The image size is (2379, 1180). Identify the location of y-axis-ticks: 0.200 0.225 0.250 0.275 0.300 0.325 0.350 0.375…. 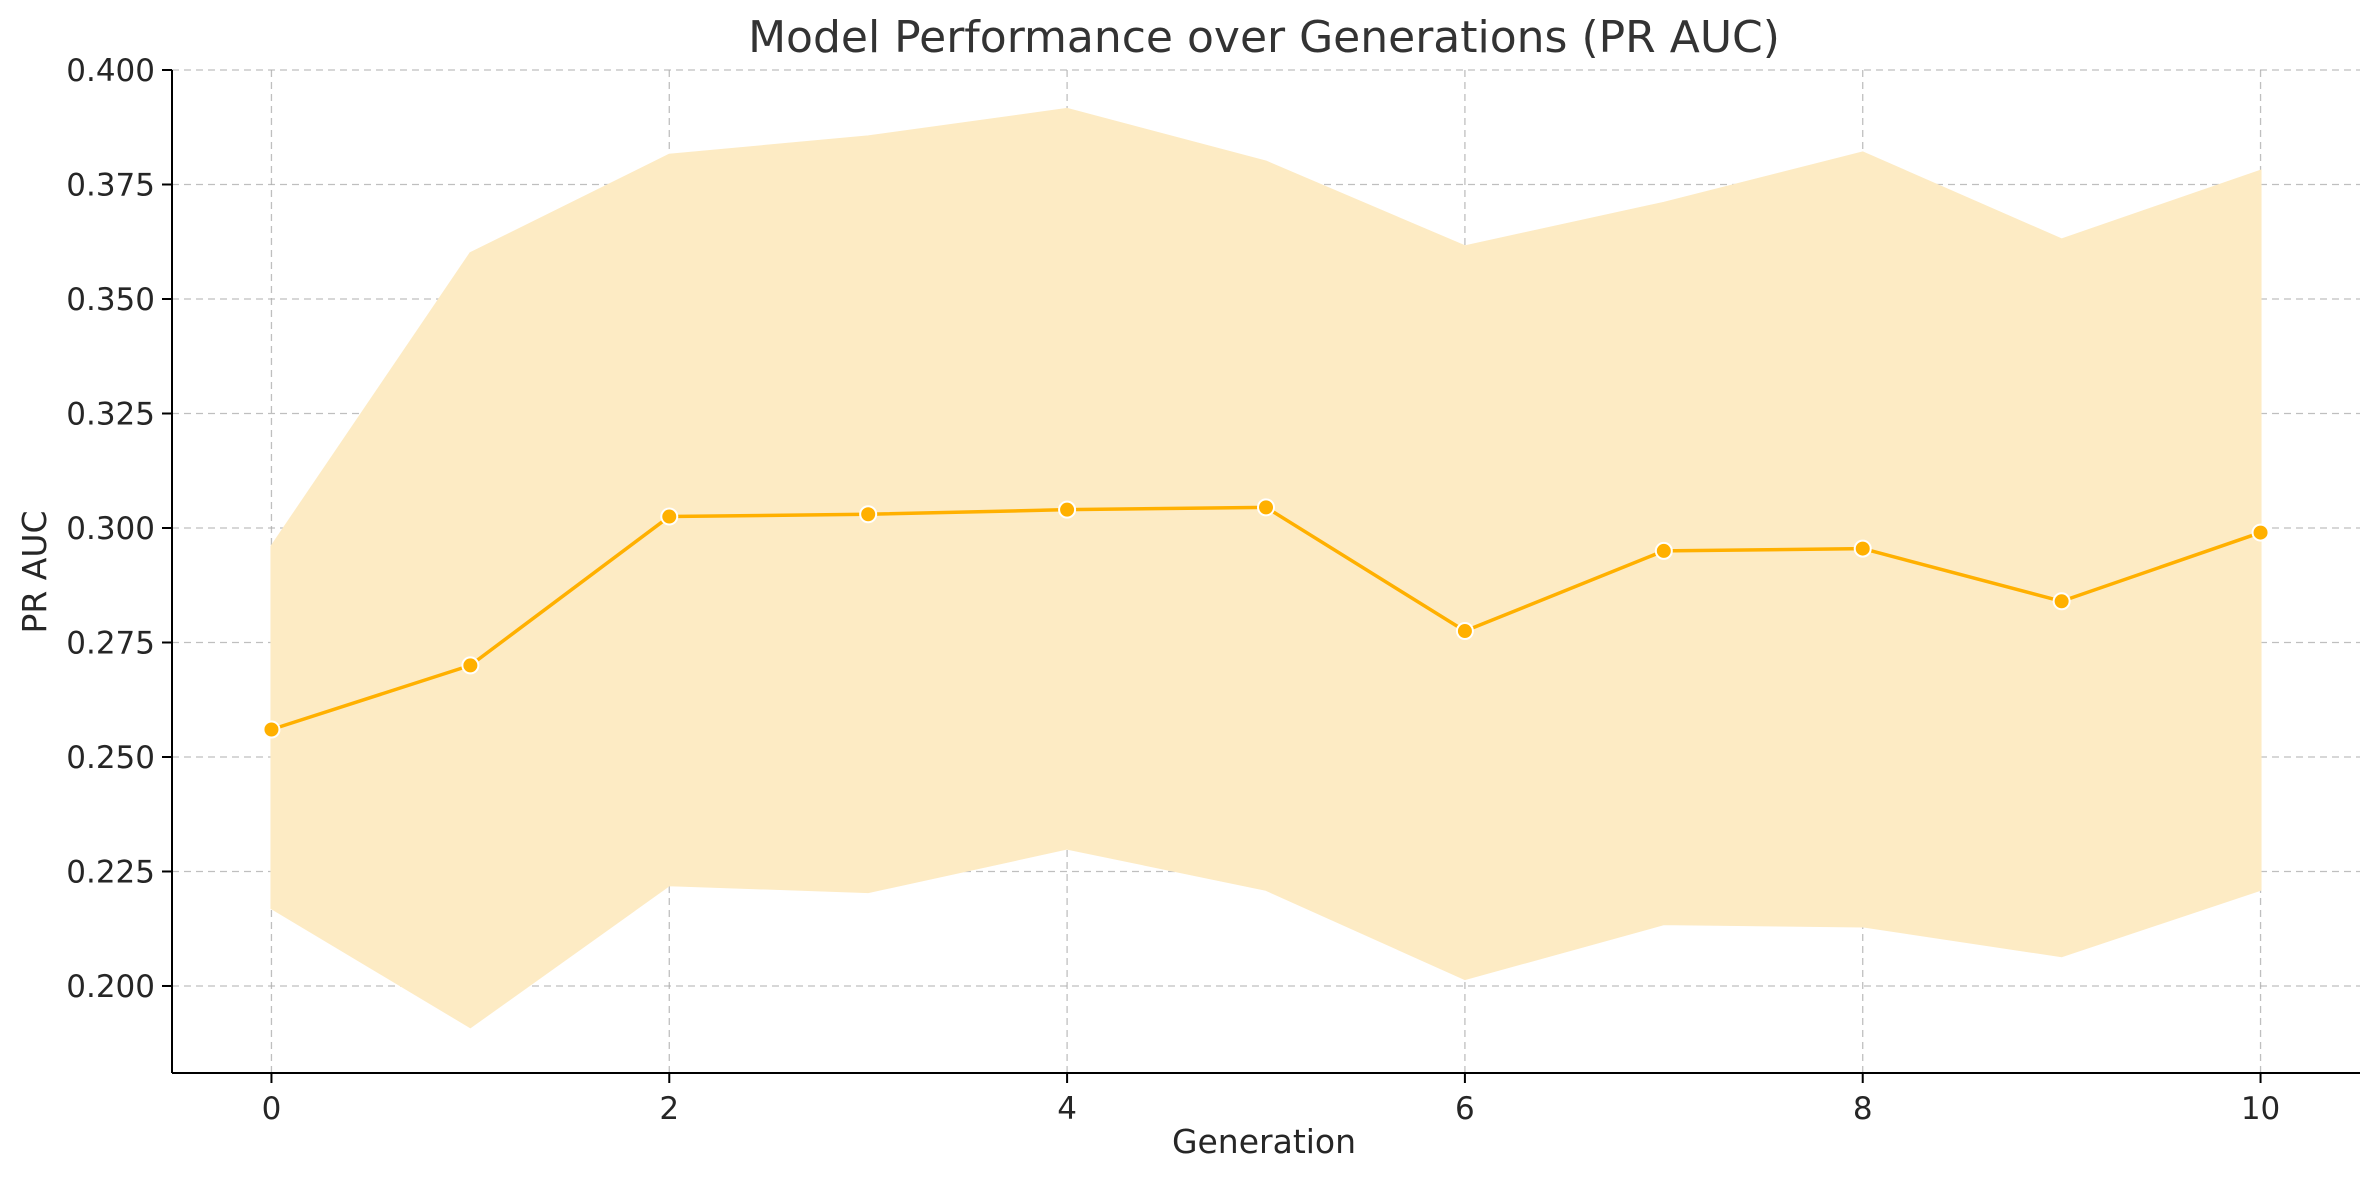
(119, 529).